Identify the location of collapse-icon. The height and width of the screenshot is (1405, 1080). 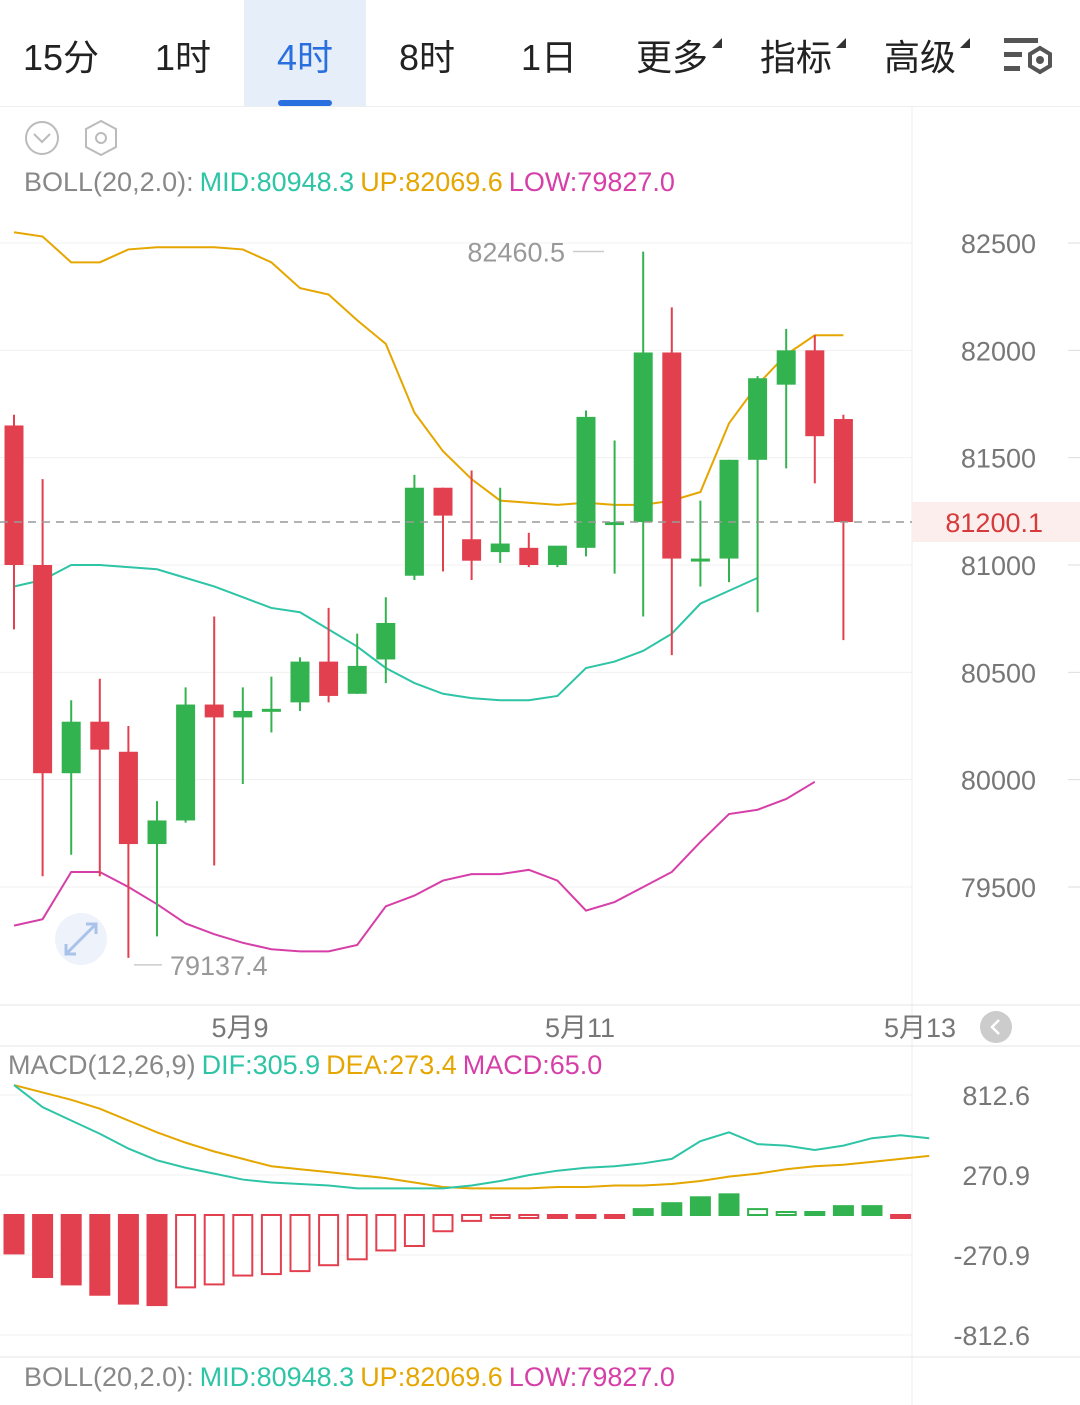
(42, 138).